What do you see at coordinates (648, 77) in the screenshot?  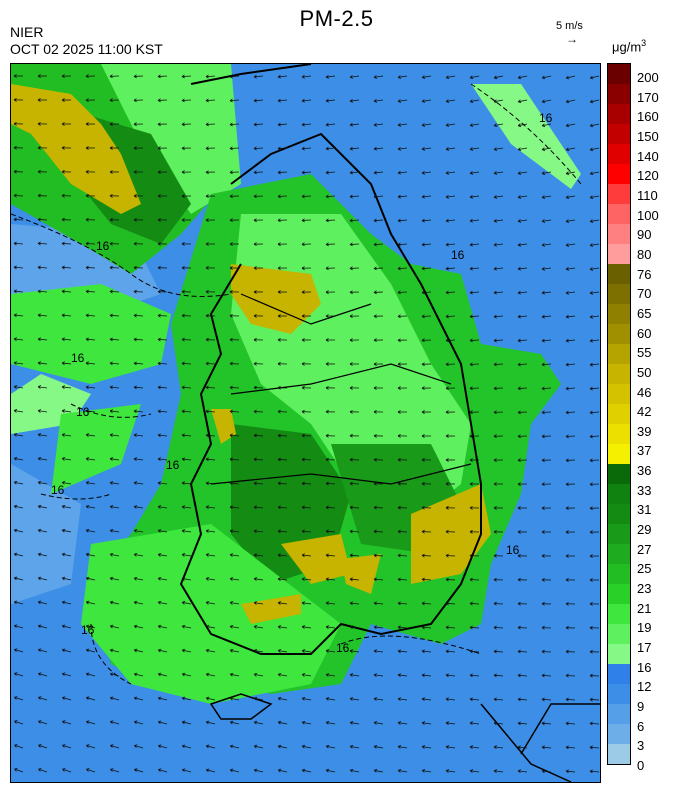 I see `colorbar-tick-label: 200` at bounding box center [648, 77].